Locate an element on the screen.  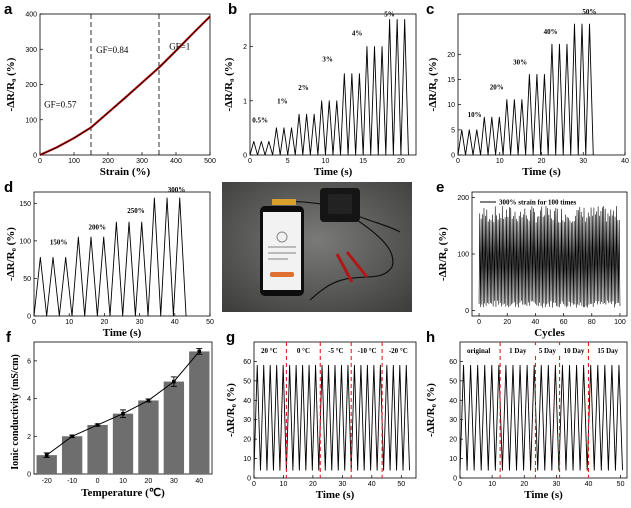
series-line-e is located at coordinates (549, 256).